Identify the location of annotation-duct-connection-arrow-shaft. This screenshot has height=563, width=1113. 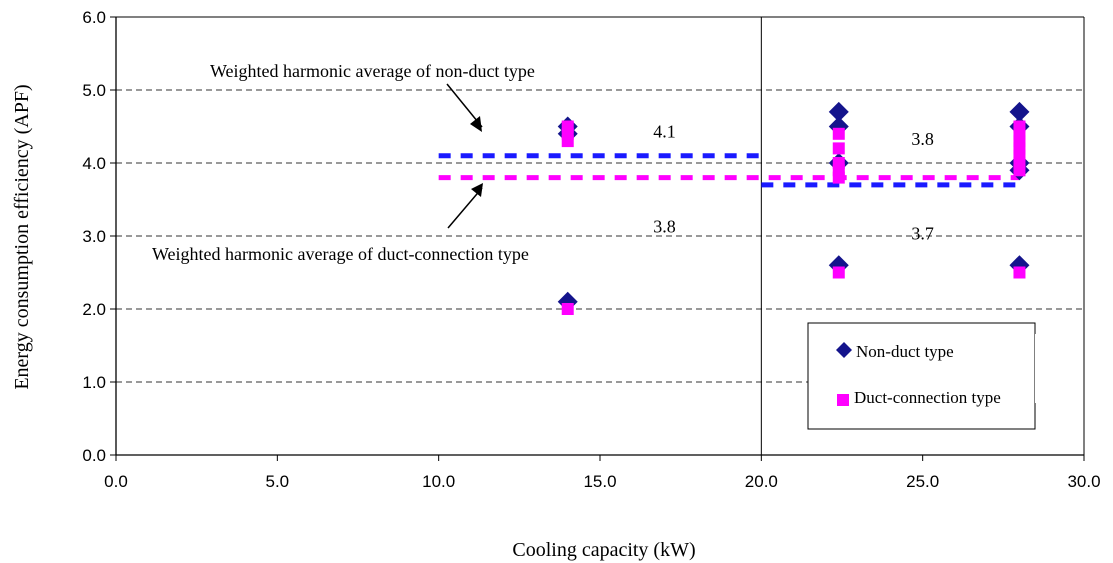
(465, 208).